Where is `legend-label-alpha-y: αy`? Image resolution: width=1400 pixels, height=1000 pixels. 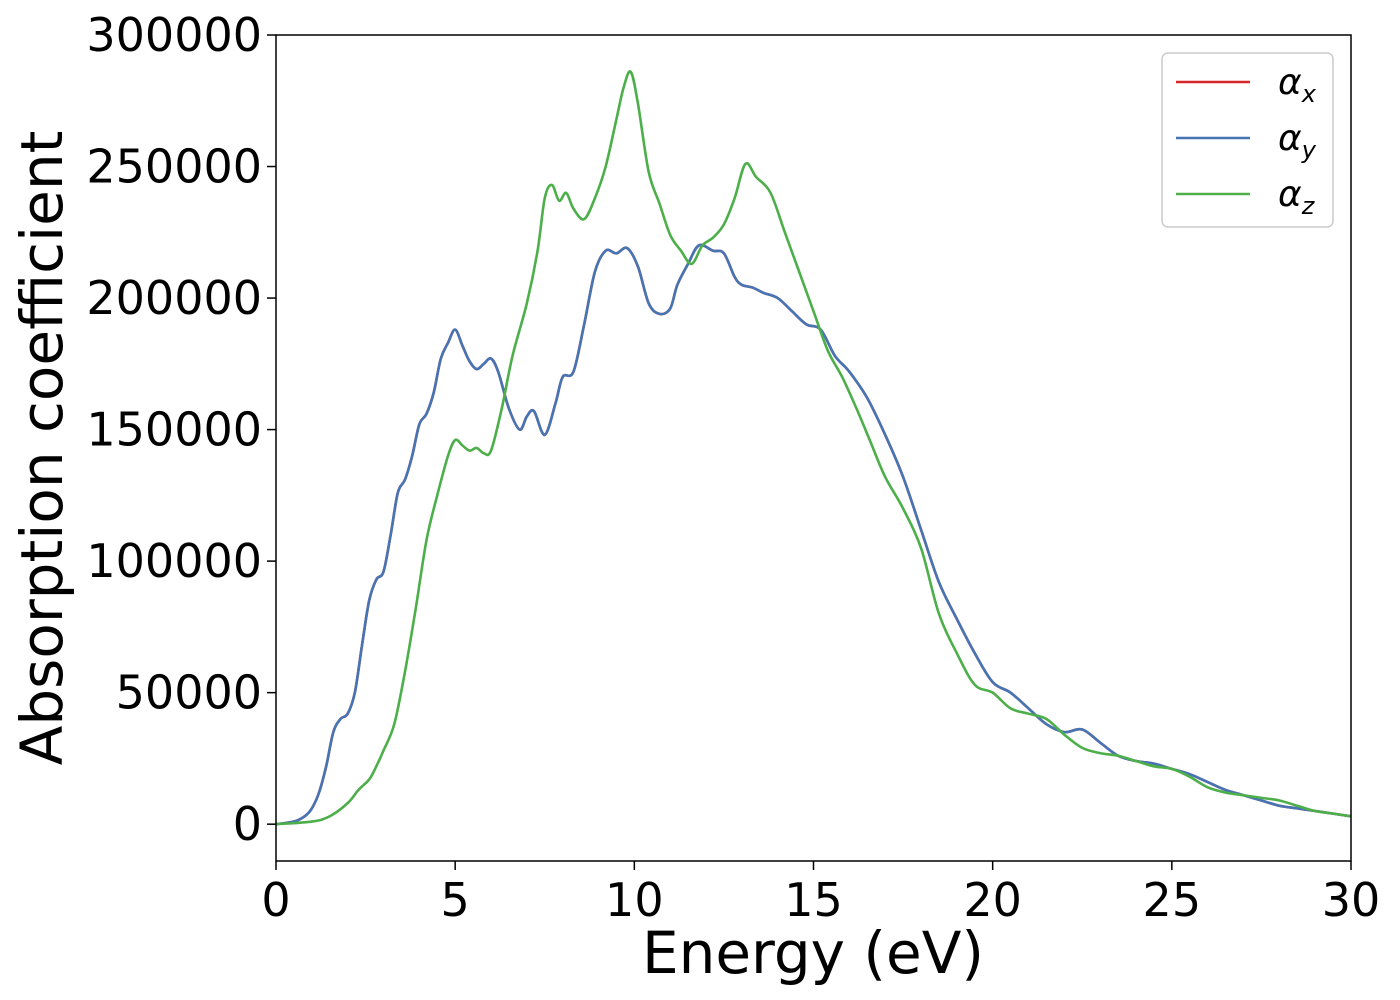
legend-label-alpha-y: αy is located at coordinates (1297, 141).